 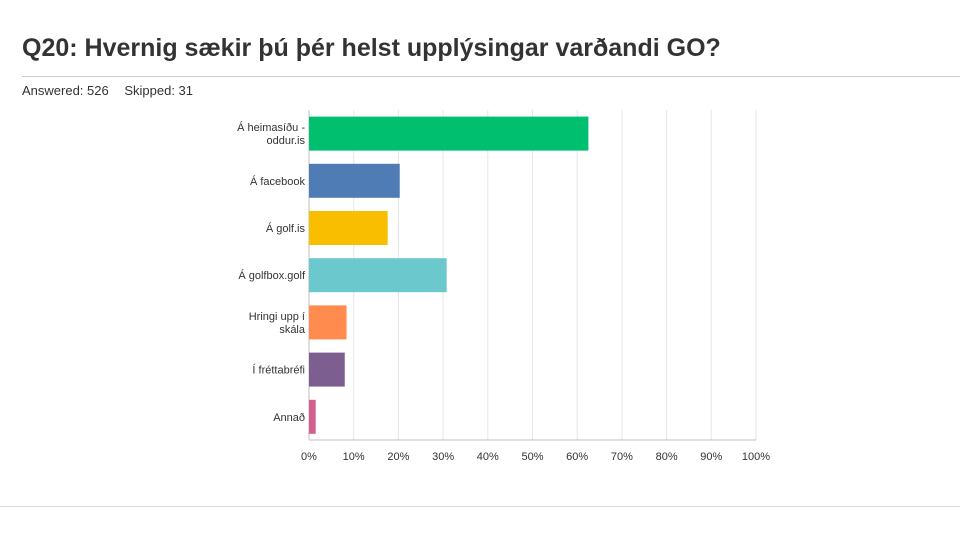 What do you see at coordinates (354, 457) in the screenshot?
I see `x-tick-label: 10%` at bounding box center [354, 457].